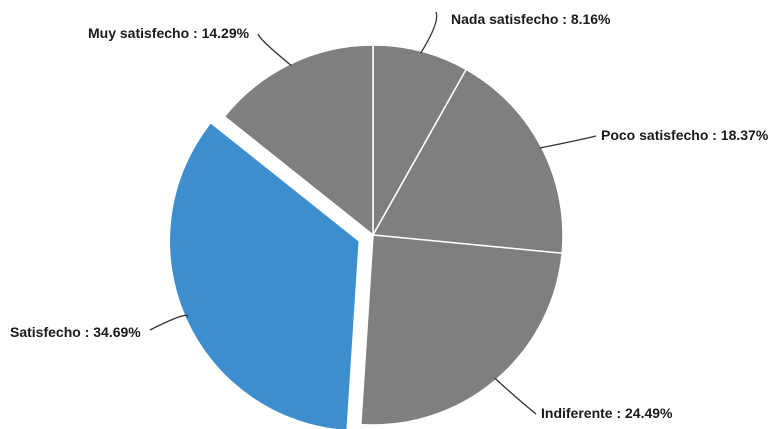 The height and width of the screenshot is (429, 769). Describe the element at coordinates (169, 33) in the screenshot. I see `label-muy-satisfecho: Muy satisfecho : 14.29%` at that location.